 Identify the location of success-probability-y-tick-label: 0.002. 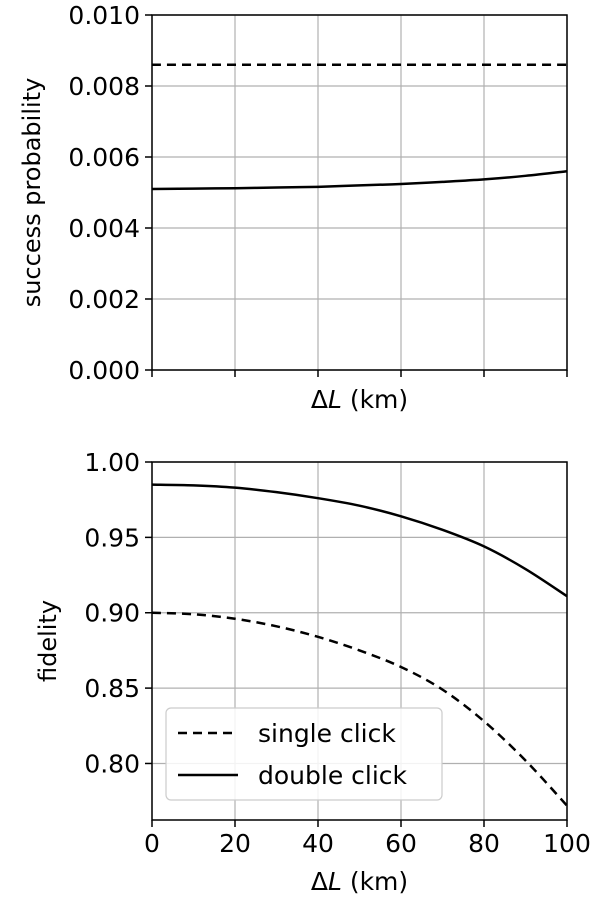
(104, 299).